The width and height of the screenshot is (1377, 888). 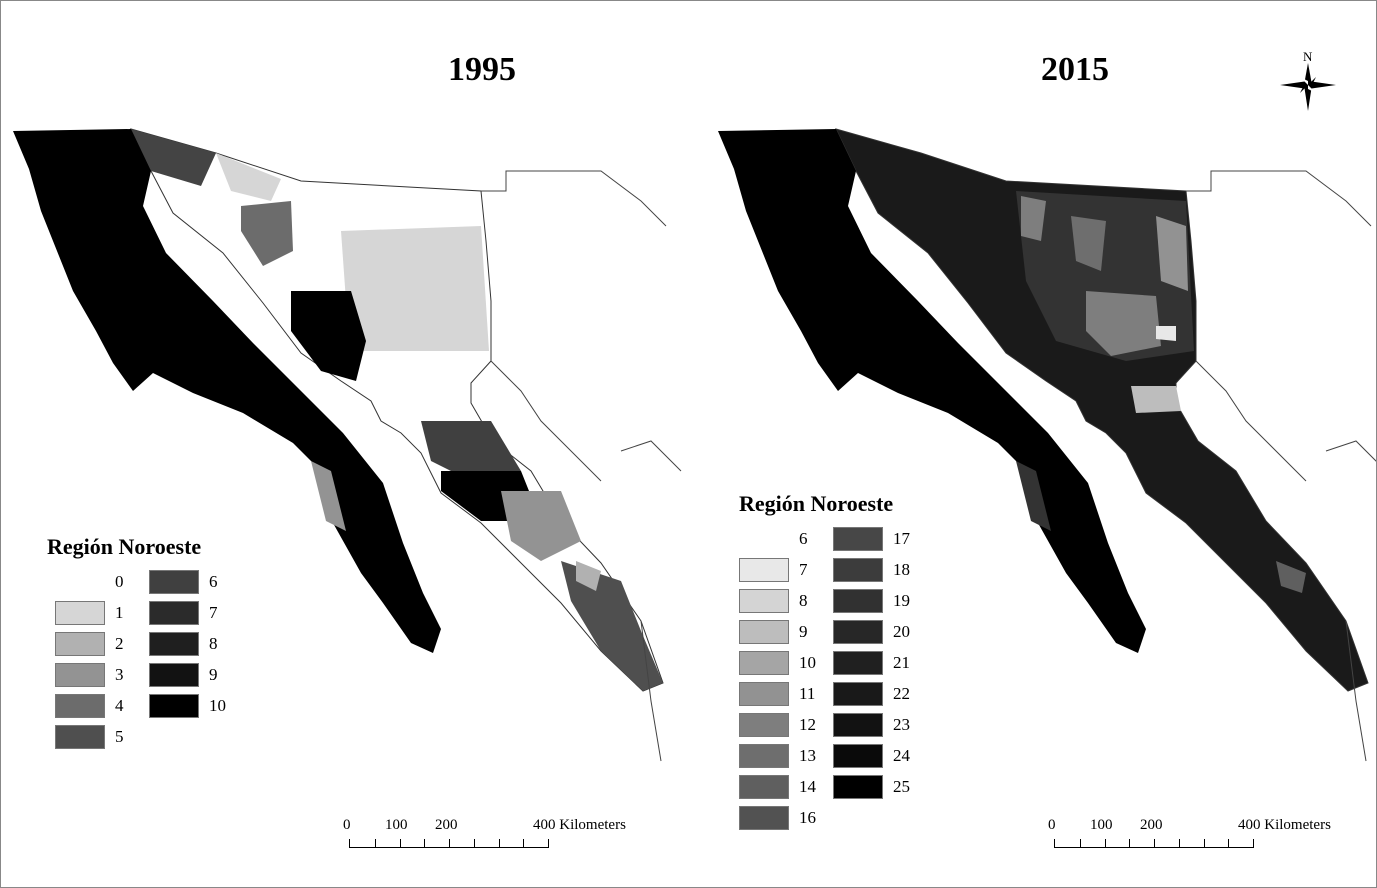 I want to click on legend-item: 23, so click(x=876, y=725).